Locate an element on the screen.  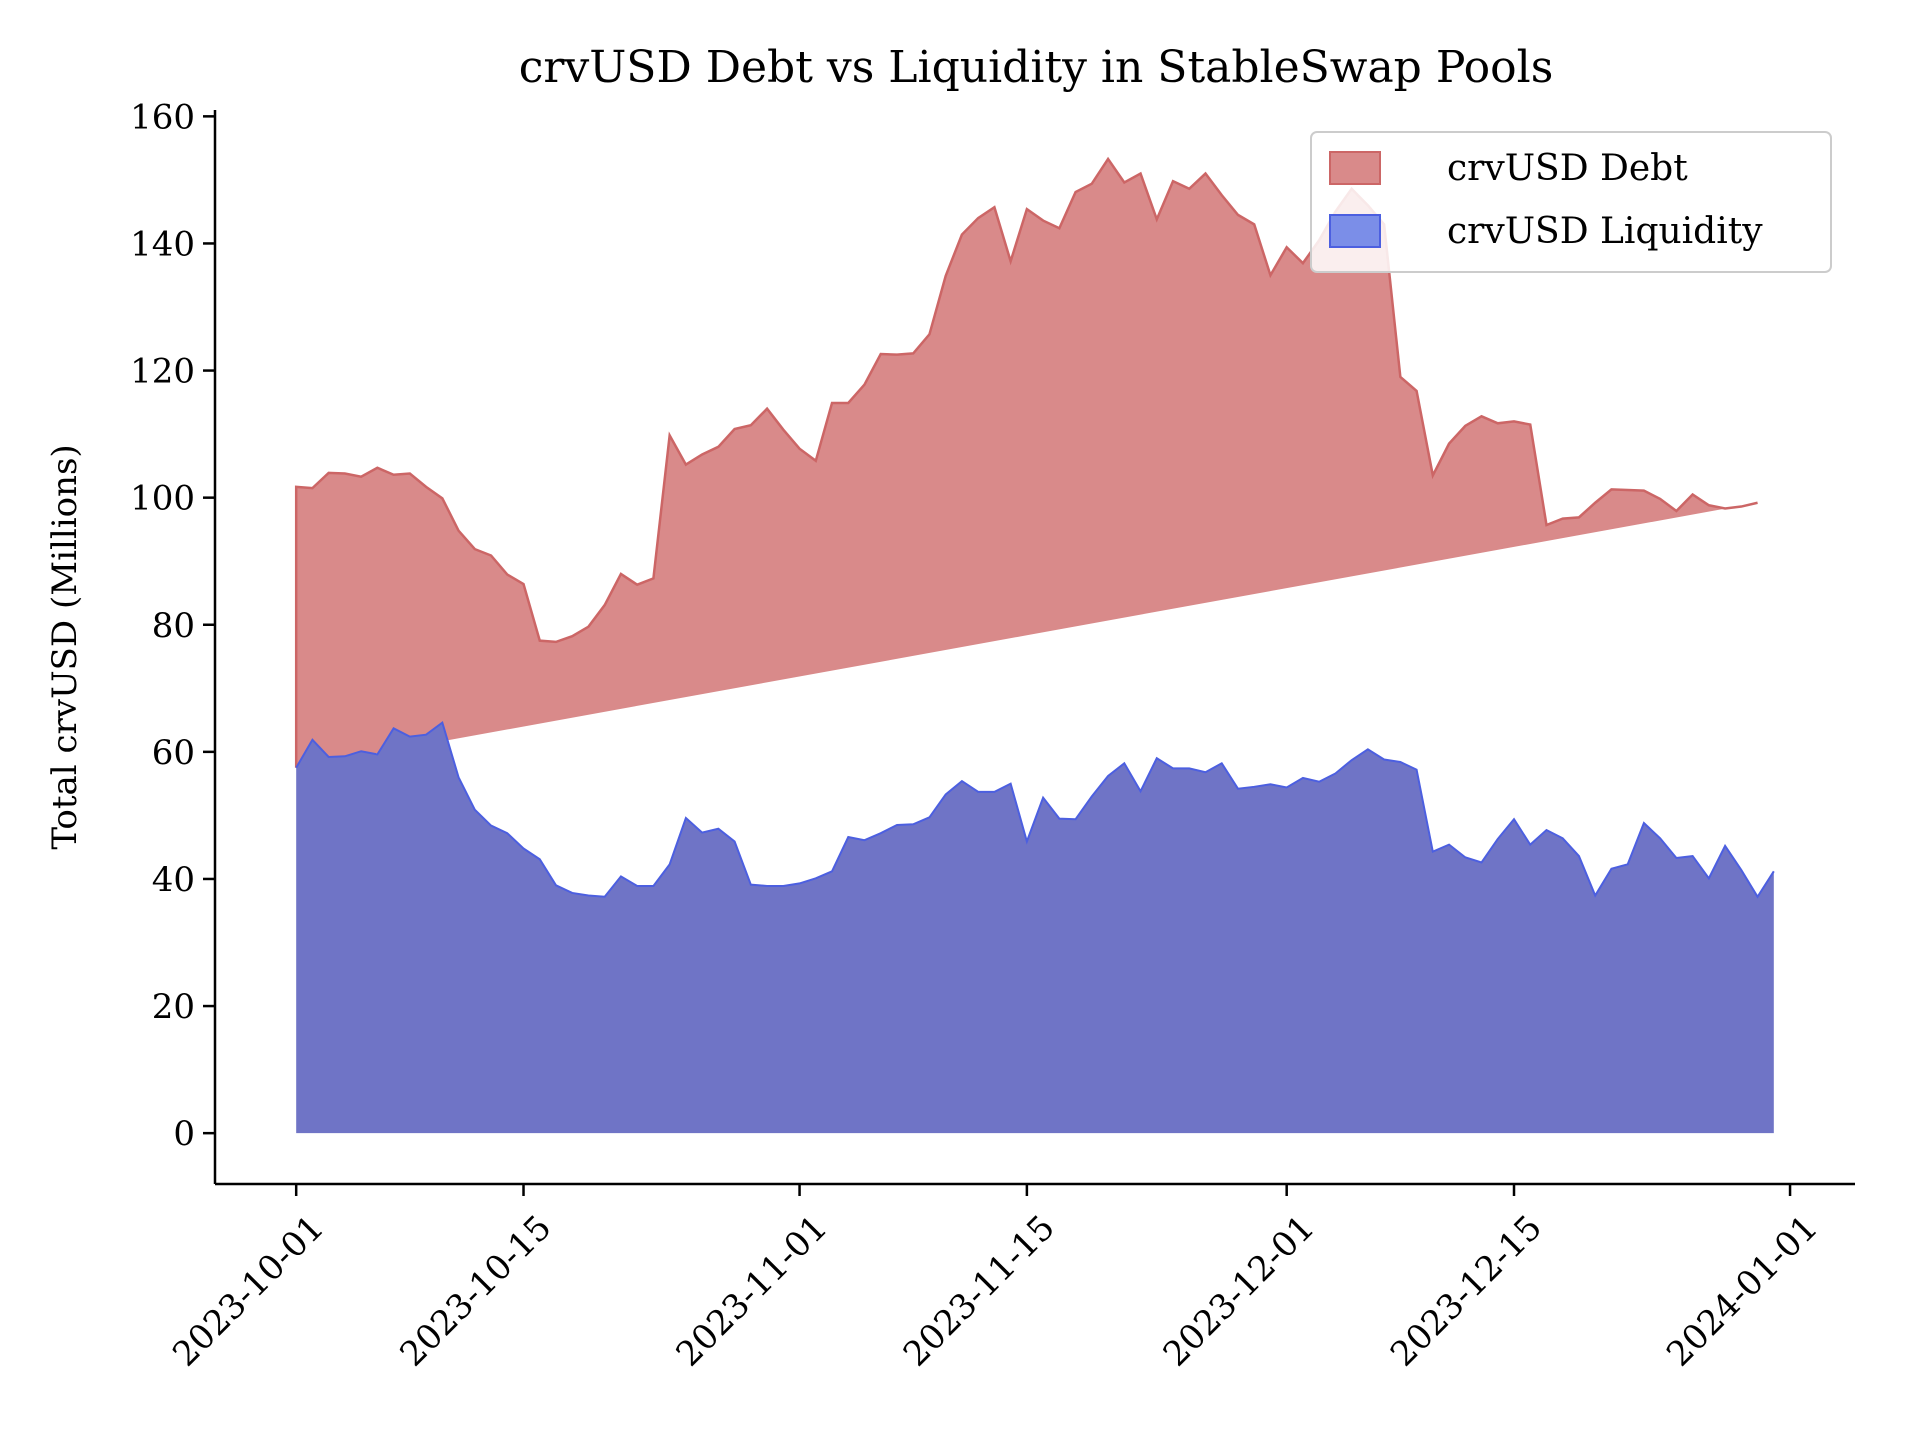
x-tick-label: 2023-10-01 is located at coordinates (248, 1291).